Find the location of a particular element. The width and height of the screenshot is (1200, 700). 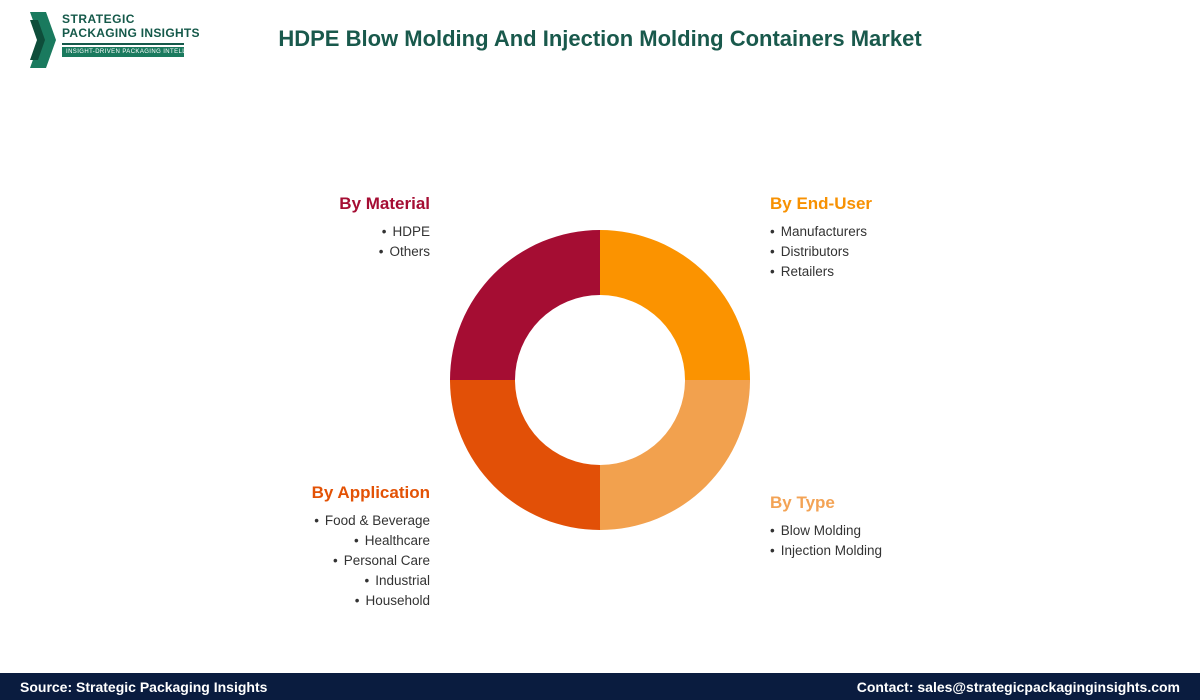

segment-item: Injection Molding is located at coordinates (826, 551).